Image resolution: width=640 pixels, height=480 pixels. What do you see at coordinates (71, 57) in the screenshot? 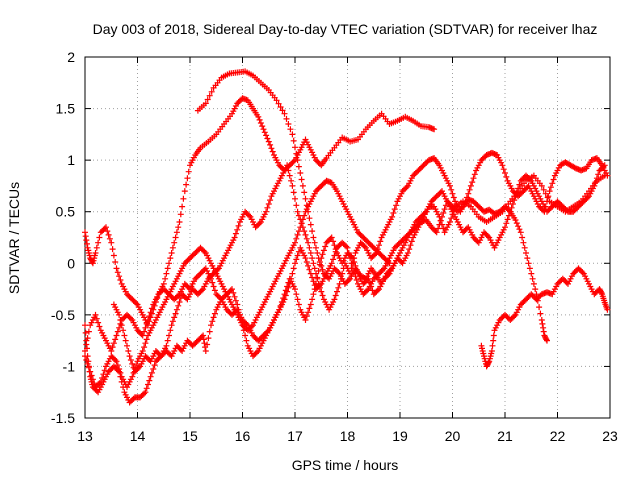
I see `y-tick-label: 2` at bounding box center [71, 57].